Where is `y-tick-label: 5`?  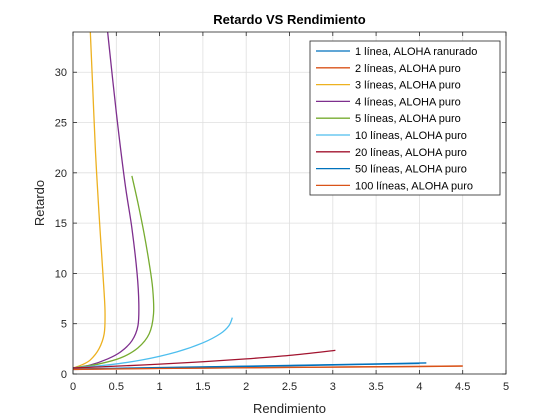 y-tick-label: 5 is located at coordinates (64, 325).